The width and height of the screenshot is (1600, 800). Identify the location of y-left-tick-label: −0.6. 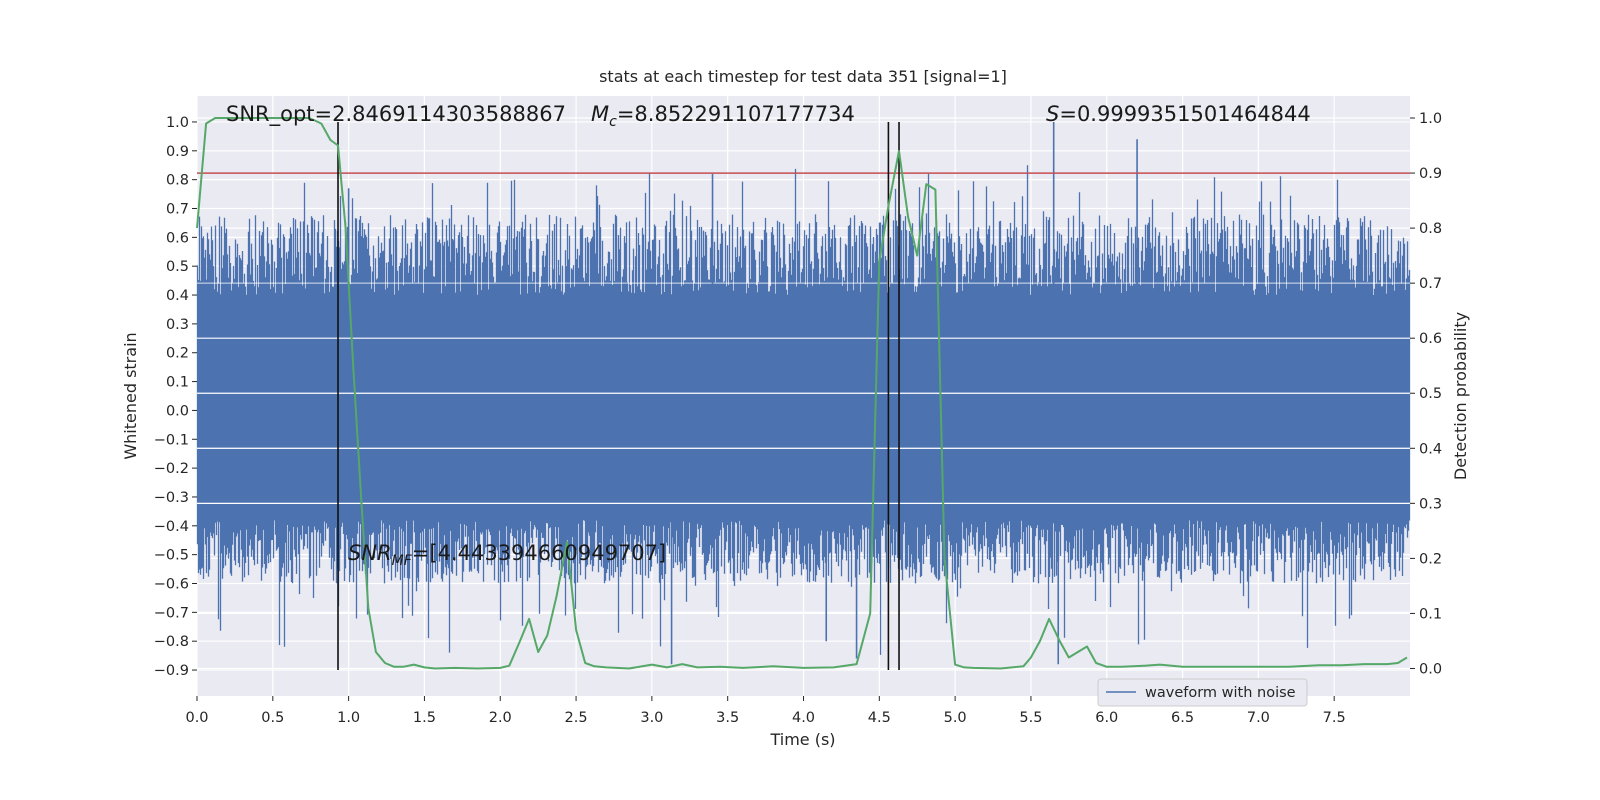
(171, 585).